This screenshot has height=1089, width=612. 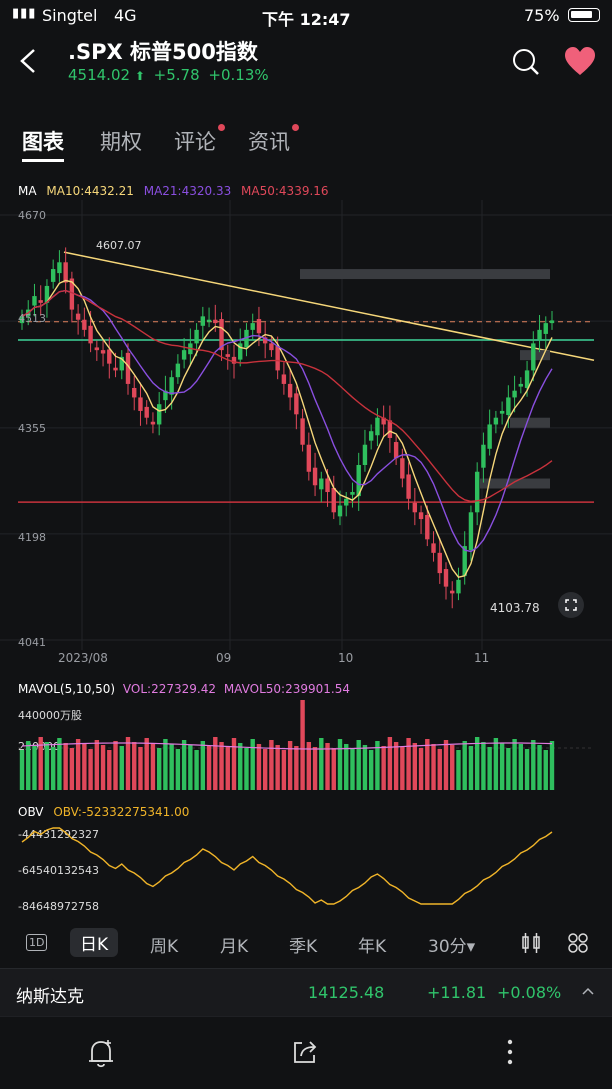 I want to click on status-bar: ▮▮▮ Singtel 4G 下午 12:47 75%, so click(x=306, y=16).